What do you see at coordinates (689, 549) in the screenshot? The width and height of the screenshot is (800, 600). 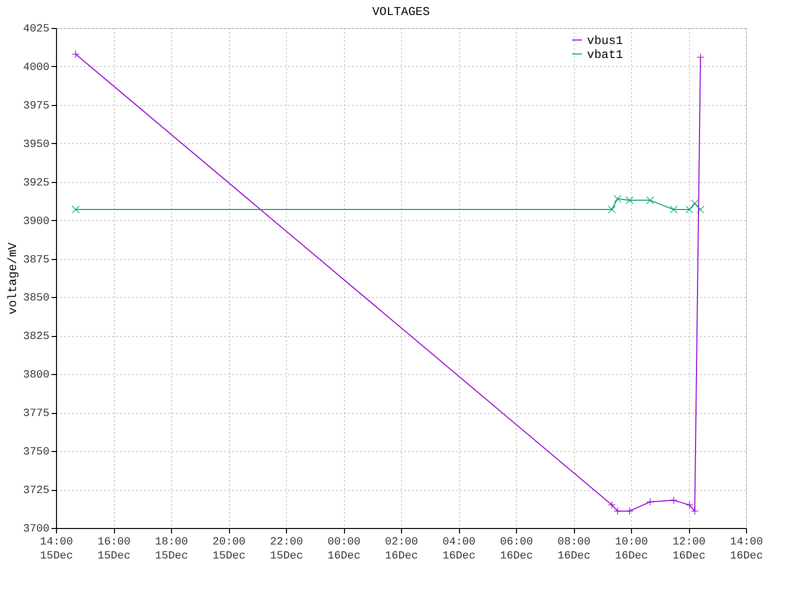 I see `x-tick-label: 12:00 16Dec` at bounding box center [689, 549].